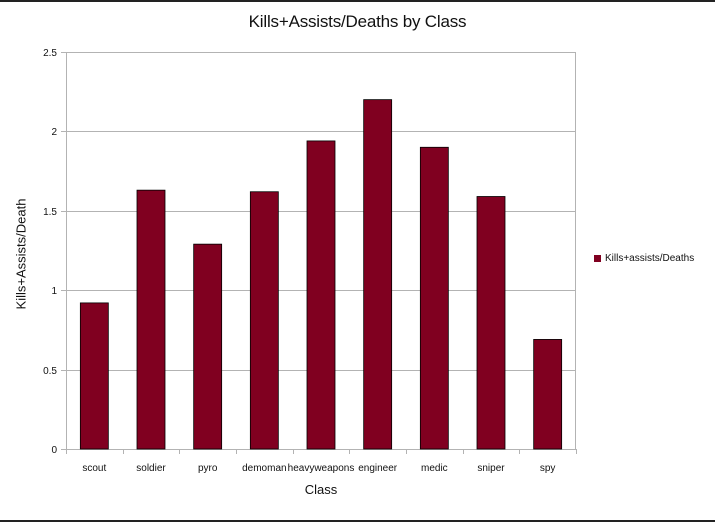  I want to click on x-tick-label: spy, so click(548, 468).